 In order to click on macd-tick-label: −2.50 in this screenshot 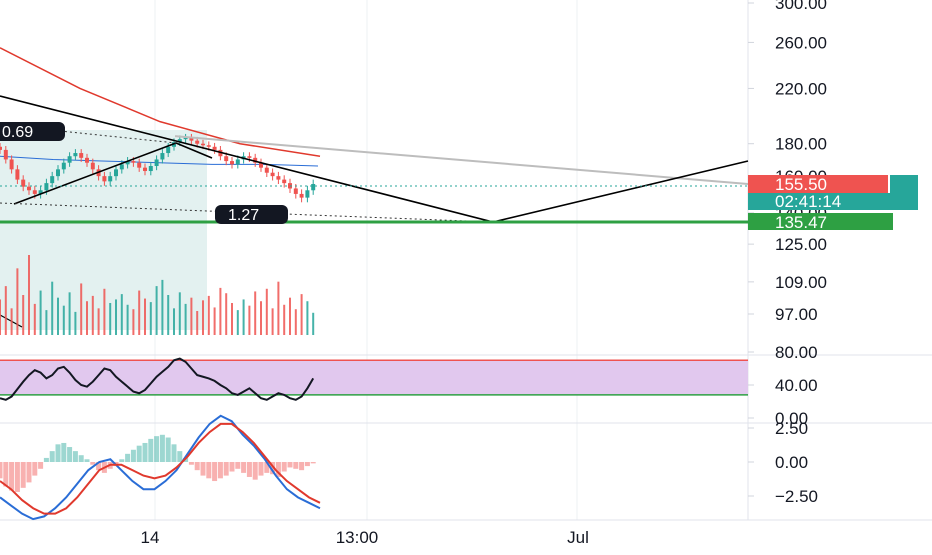, I will do `click(796, 496)`.